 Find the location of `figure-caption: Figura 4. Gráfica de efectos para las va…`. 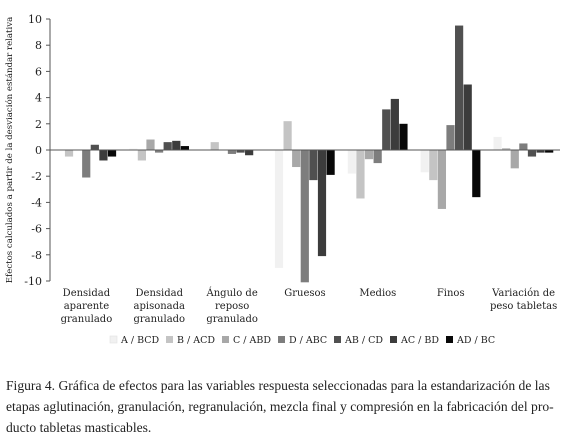

figure-caption: Figura 4. Gráfica de efectos para las va… is located at coordinates (284, 406).